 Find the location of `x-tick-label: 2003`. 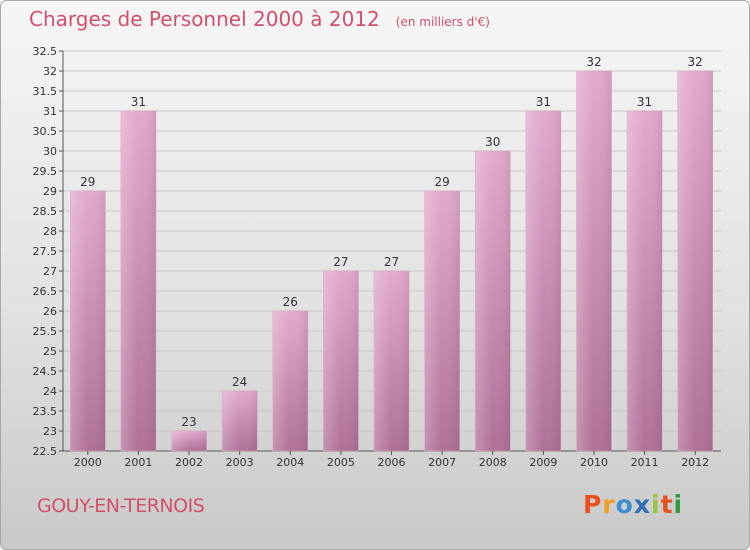

x-tick-label: 2003 is located at coordinates (240, 462).